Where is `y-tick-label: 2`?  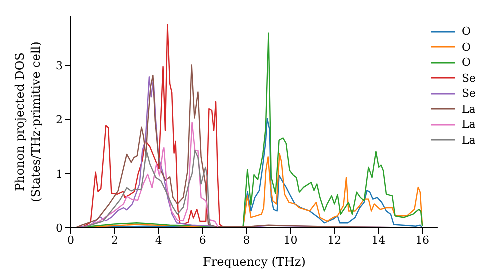
y-tick-label: 2 is located at coordinates (59, 120).